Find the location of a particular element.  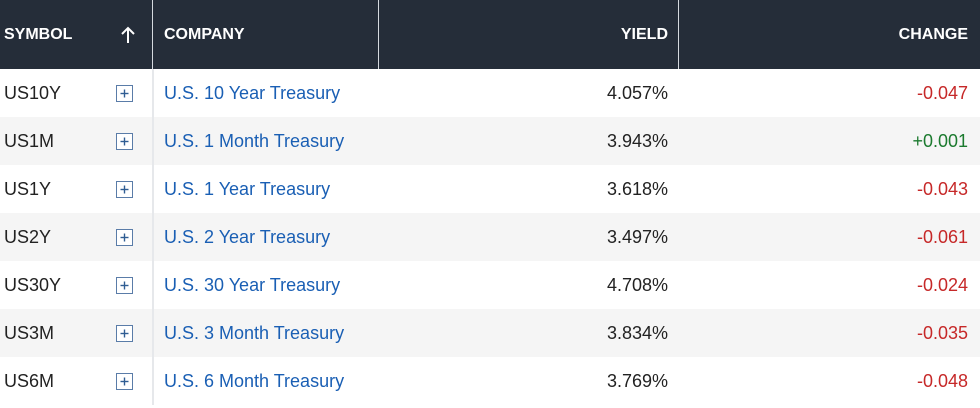

yield-cell: 4.708% is located at coordinates (637, 284).